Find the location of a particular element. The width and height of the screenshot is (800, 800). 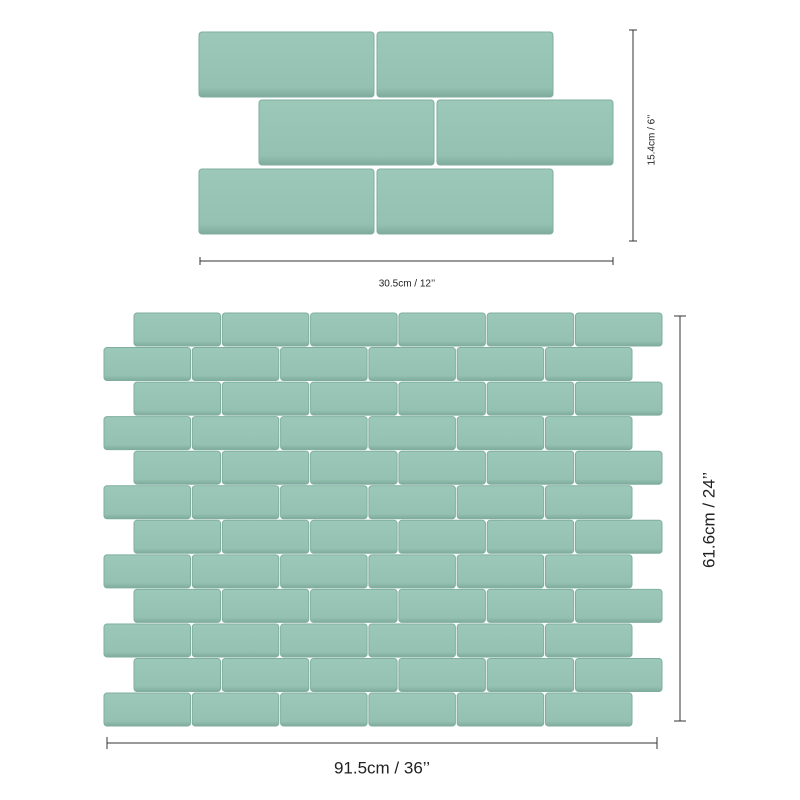

large-width-label: 91.5cm / 36’’ is located at coordinates (382, 767).